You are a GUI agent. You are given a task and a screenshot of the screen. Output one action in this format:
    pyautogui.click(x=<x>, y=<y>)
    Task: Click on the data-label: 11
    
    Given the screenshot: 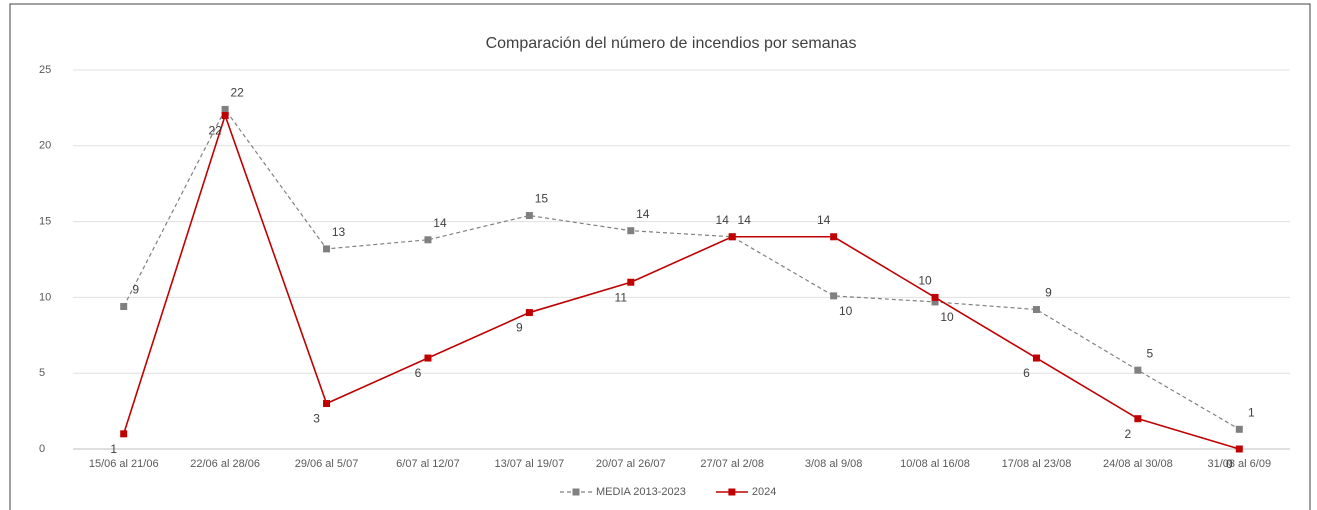 What is the action you would take?
    pyautogui.click(x=621, y=297)
    